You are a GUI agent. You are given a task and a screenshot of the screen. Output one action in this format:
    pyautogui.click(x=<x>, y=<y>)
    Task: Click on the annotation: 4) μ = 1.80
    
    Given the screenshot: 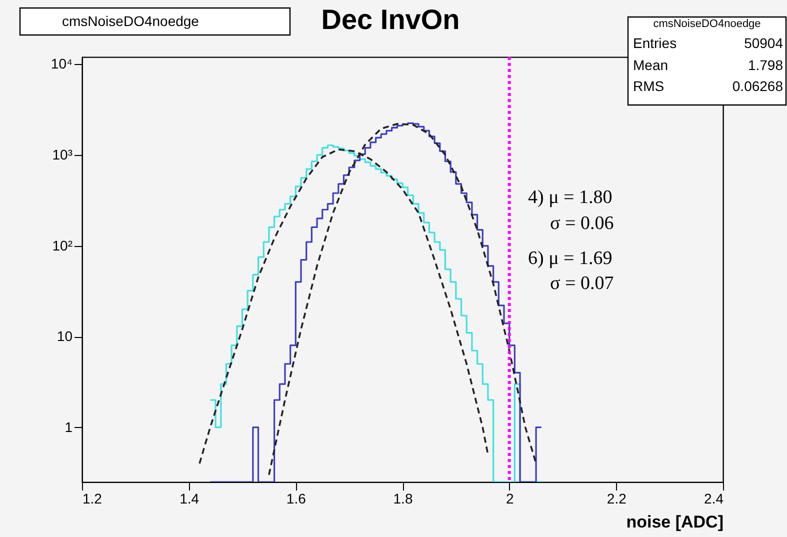 What is the action you would take?
    pyautogui.click(x=570, y=197)
    